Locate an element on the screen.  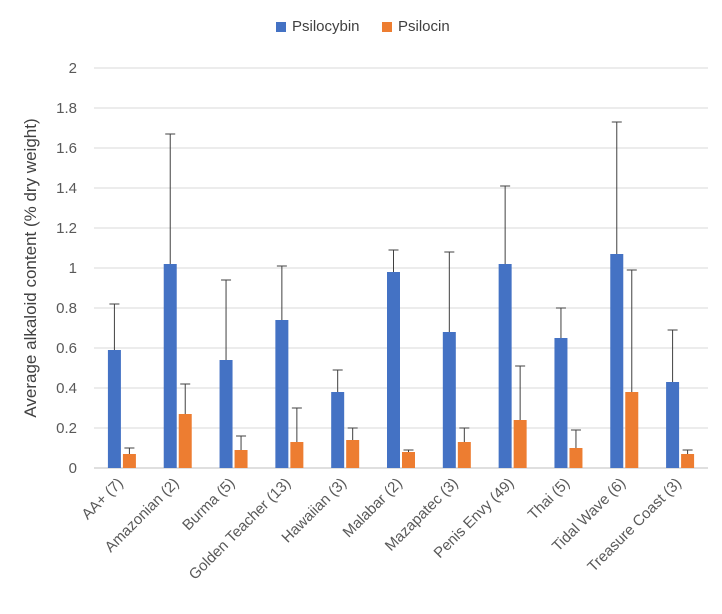
x-tick-label: Thai (5) is located at coordinates (549, 499).